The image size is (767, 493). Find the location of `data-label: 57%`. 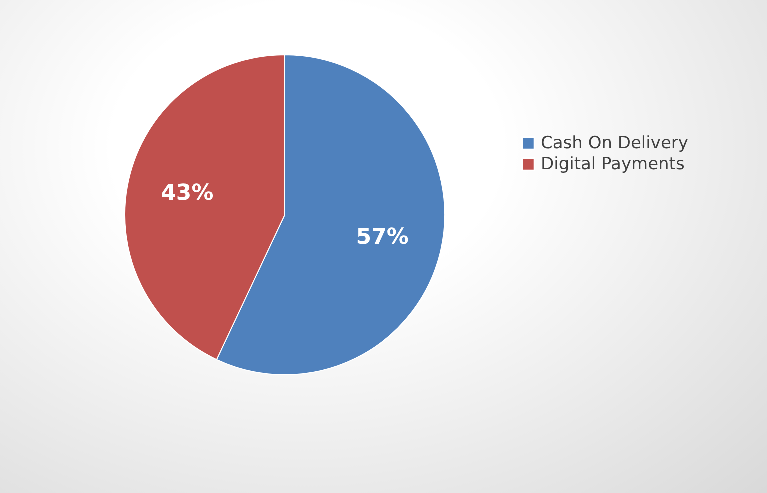

data-label: 57% is located at coordinates (382, 237).